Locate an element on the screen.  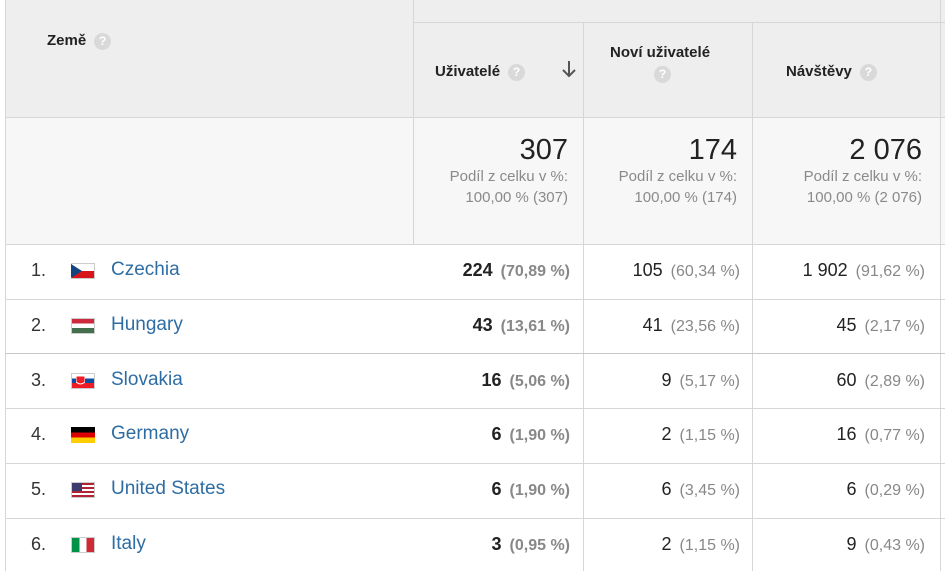
users-cell: 16 (5,06 %) is located at coordinates (526, 380).